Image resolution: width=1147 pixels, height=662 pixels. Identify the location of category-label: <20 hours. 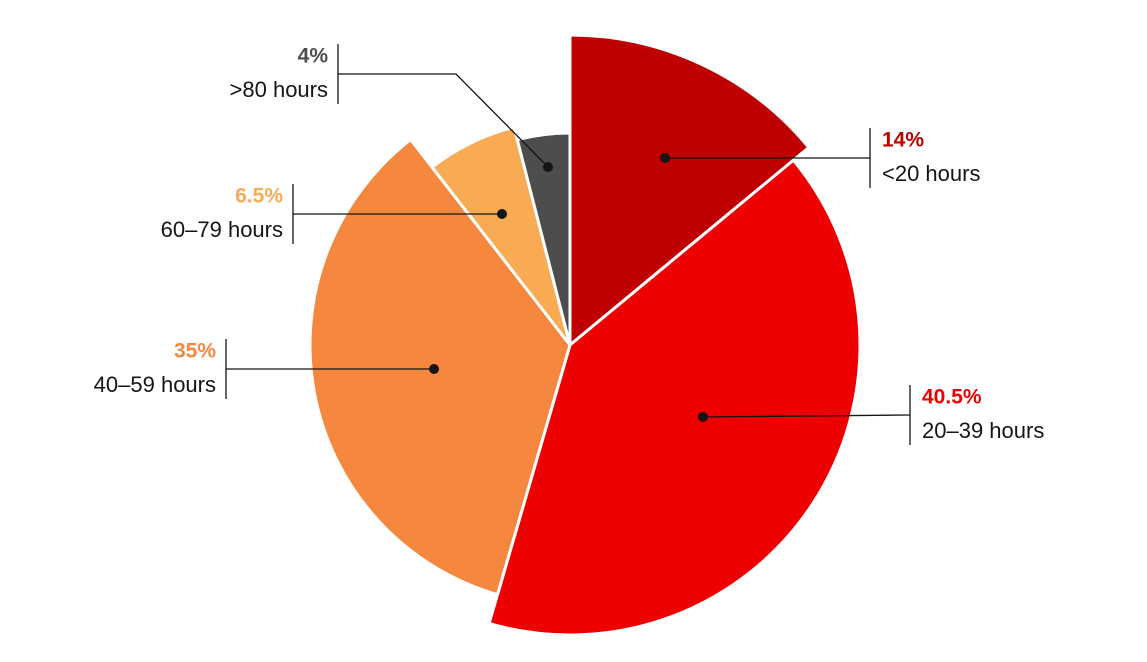
(931, 173).